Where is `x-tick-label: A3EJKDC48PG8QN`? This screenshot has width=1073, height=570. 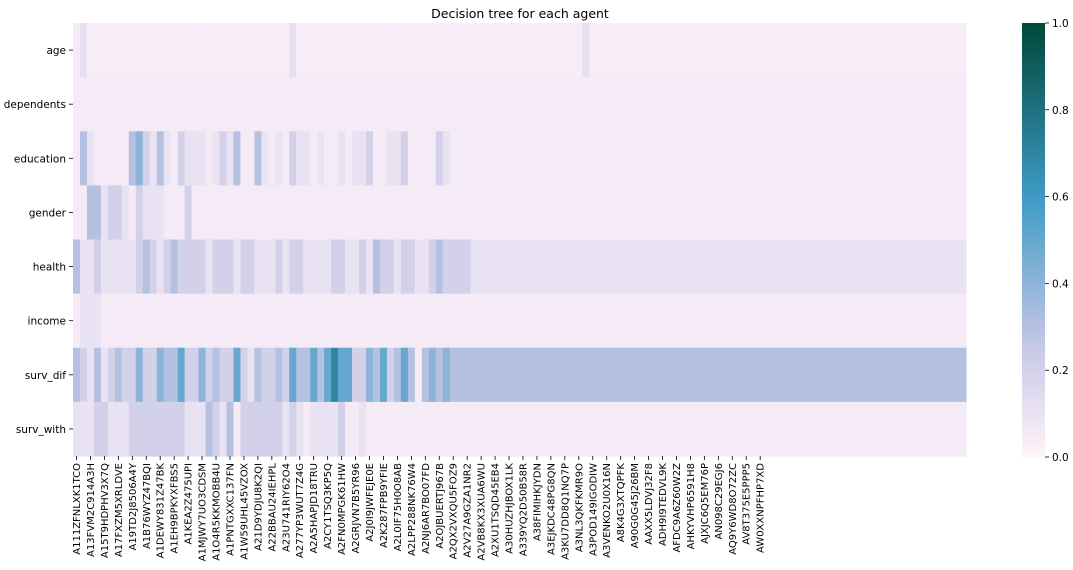 x-tick-label: A3EJKDC48PG8QN is located at coordinates (551, 509).